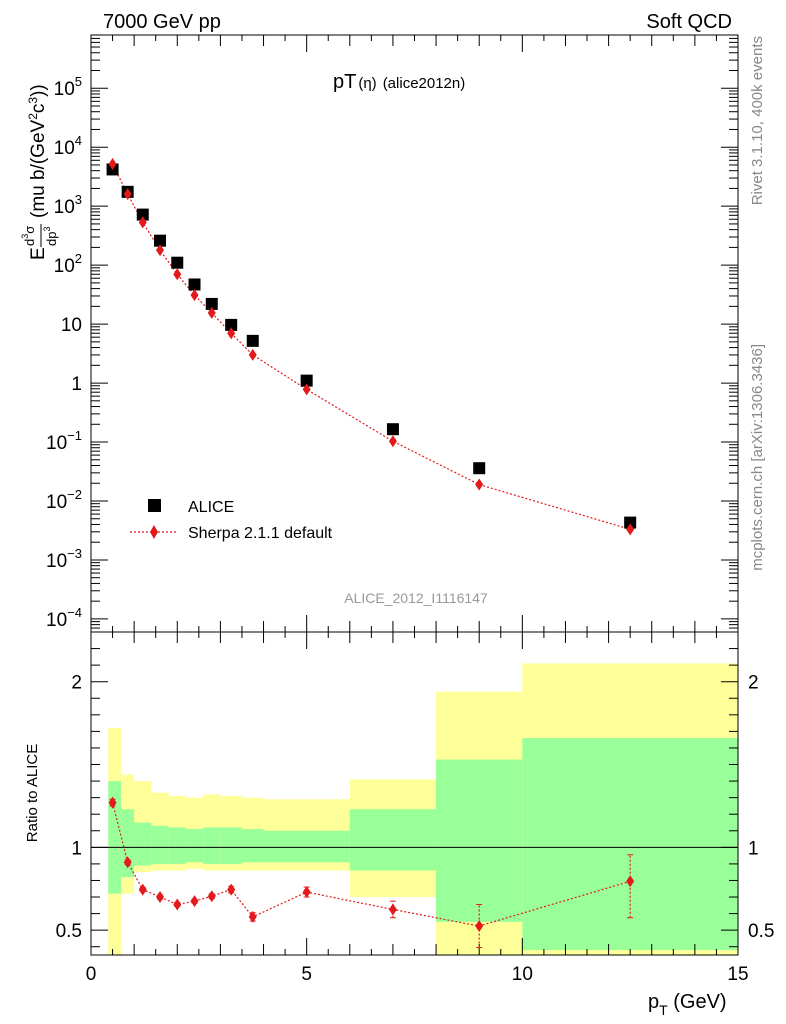 The image size is (786, 1024). Describe the element at coordinates (737, 974) in the screenshot. I see `x-tick-label: 15` at that location.